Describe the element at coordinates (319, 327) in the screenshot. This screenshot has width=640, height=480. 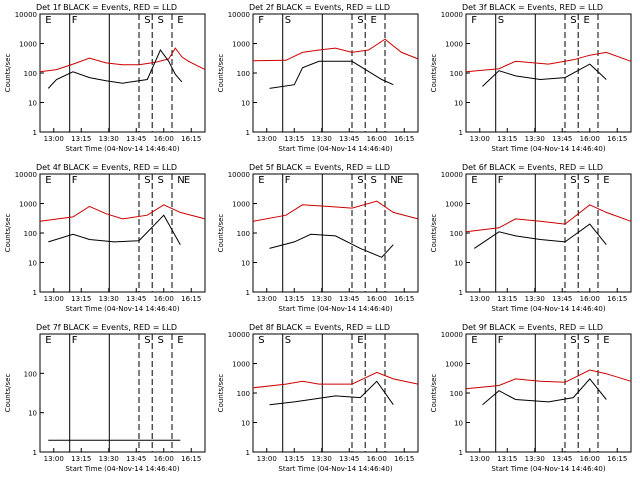
I see `panel-title: Det 8f BLACK = Events, RED = LLD` at that location.